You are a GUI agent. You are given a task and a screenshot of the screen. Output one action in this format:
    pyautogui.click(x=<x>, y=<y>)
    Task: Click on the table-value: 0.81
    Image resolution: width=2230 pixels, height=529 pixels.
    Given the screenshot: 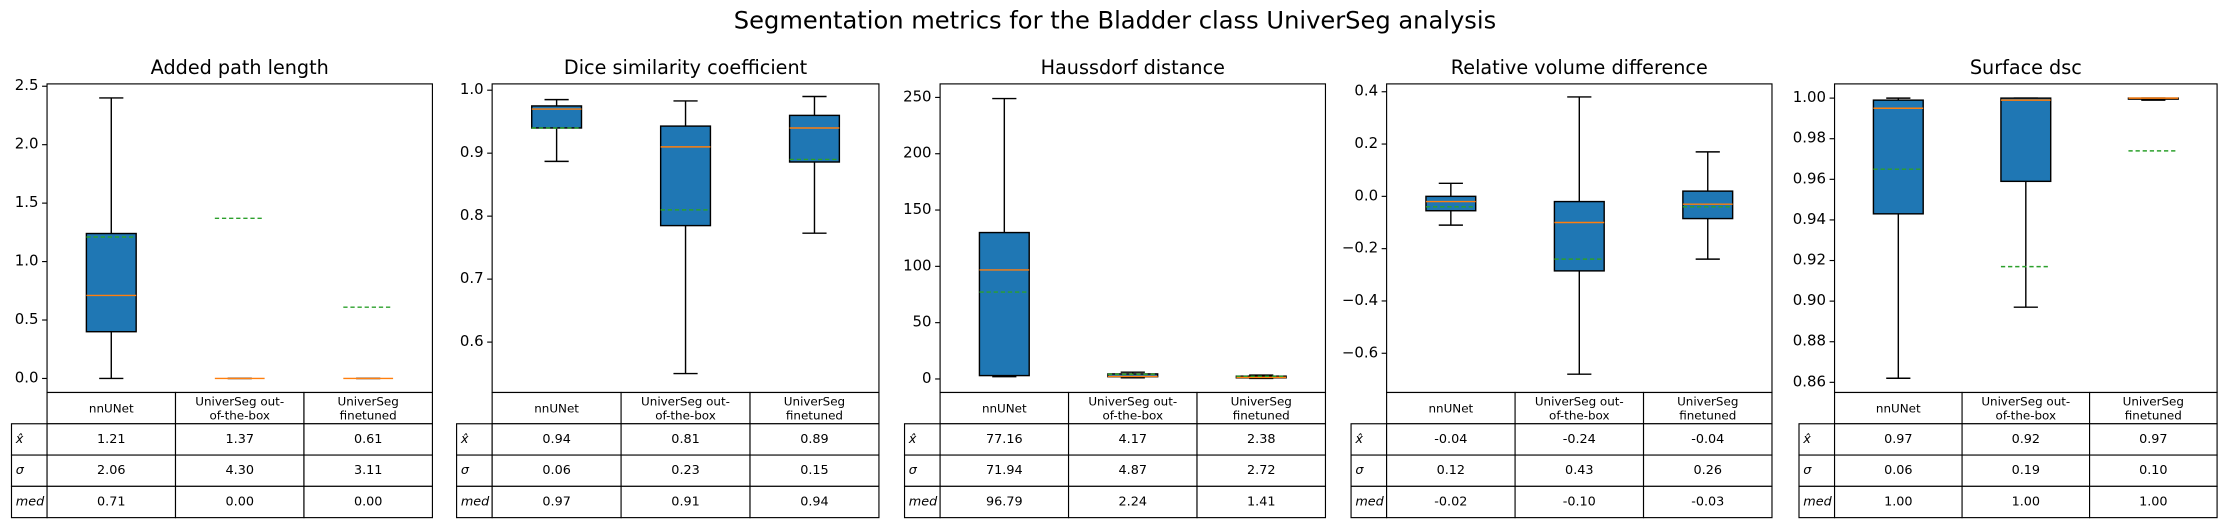 What is the action you would take?
    pyautogui.click(x=685, y=439)
    